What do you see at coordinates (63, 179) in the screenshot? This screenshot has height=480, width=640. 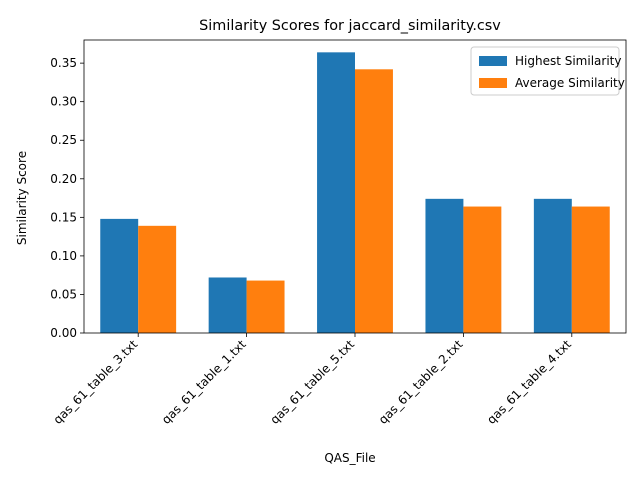 I see `y-tick-label-4: 0.20` at bounding box center [63, 179].